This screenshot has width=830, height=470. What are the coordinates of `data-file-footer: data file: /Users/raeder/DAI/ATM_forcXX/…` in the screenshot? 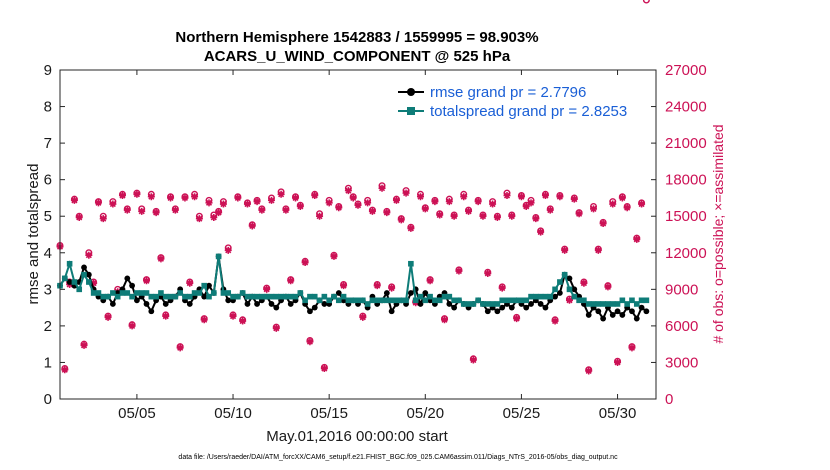 It's located at (398, 457).